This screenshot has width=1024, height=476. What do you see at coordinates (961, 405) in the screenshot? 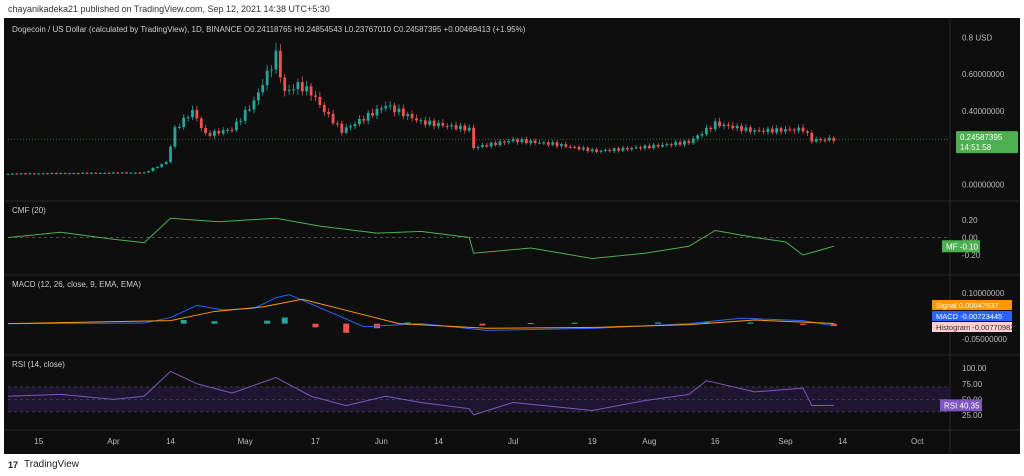
I see `rsi-value-box` at bounding box center [961, 405].